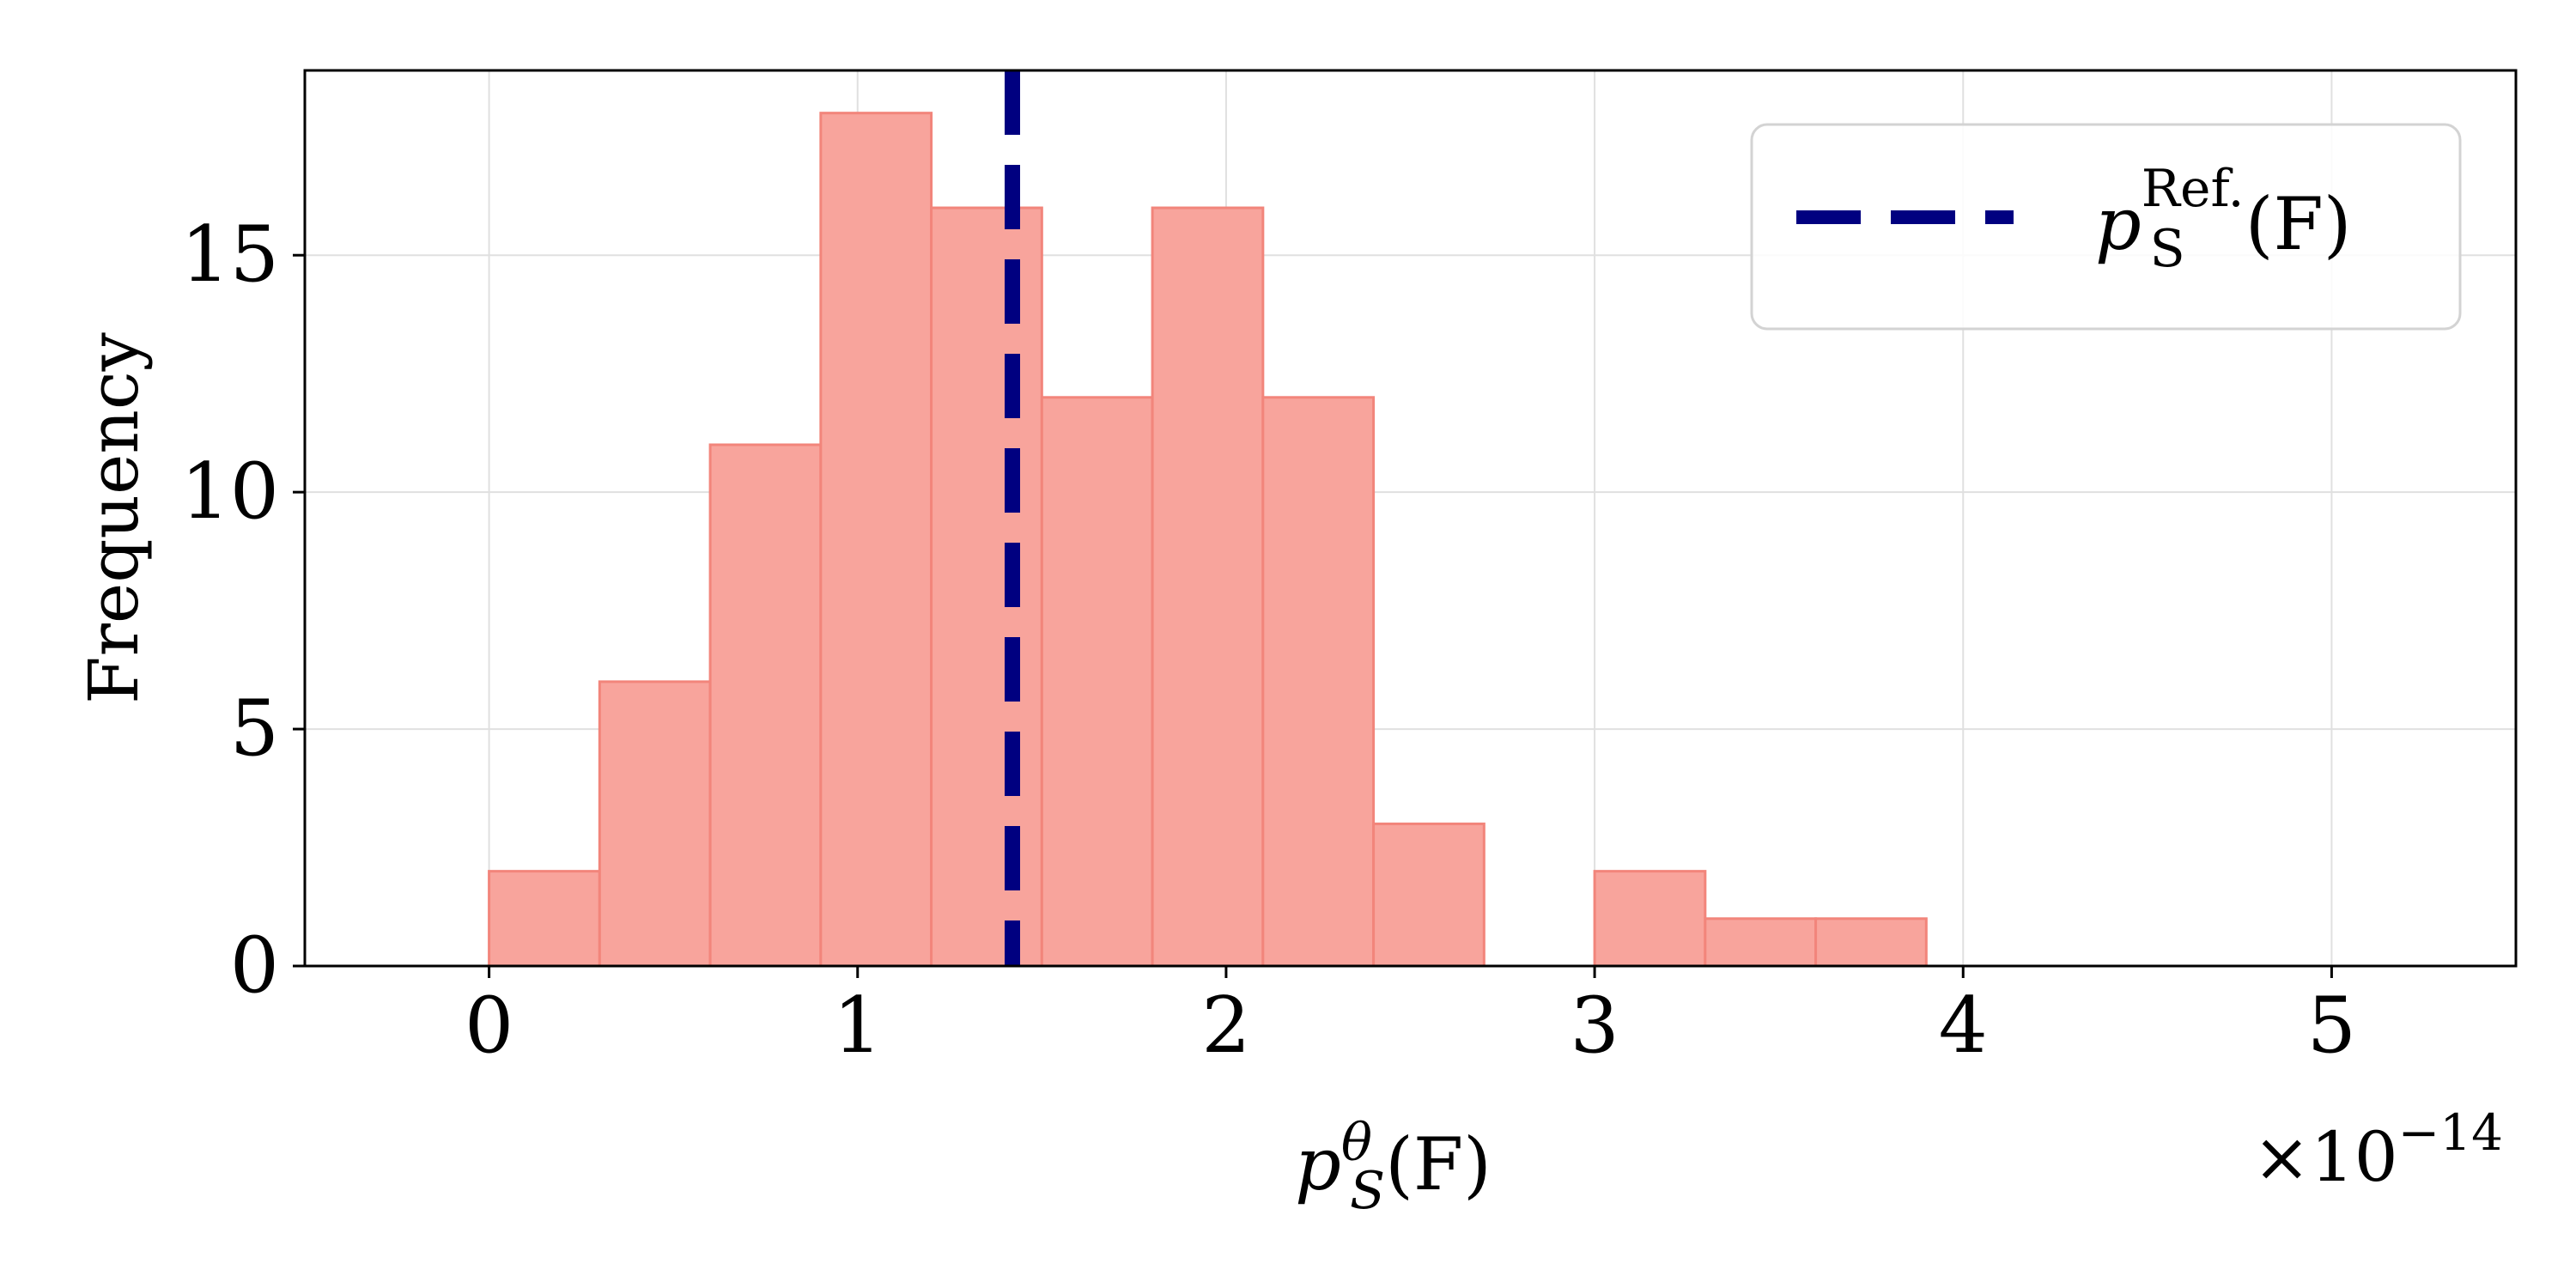  I want to click on x-axis-label-superscript: θ, so click(1356, 1143).